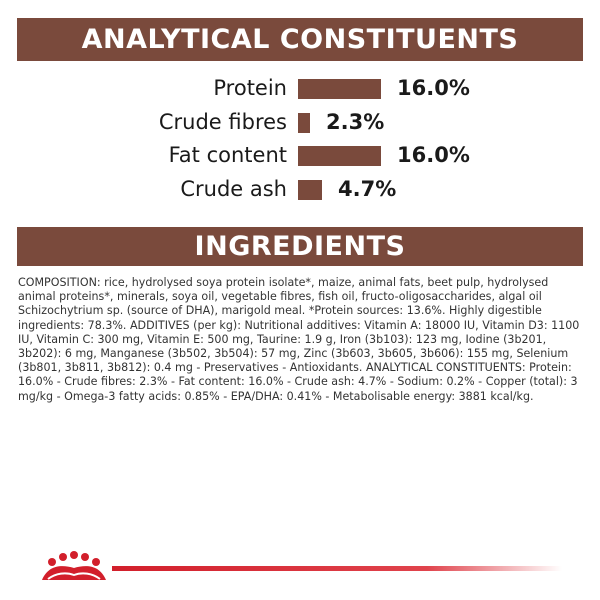 This screenshot has height=600, width=600. I want to click on constituent-label: Crude ash, so click(233, 189).